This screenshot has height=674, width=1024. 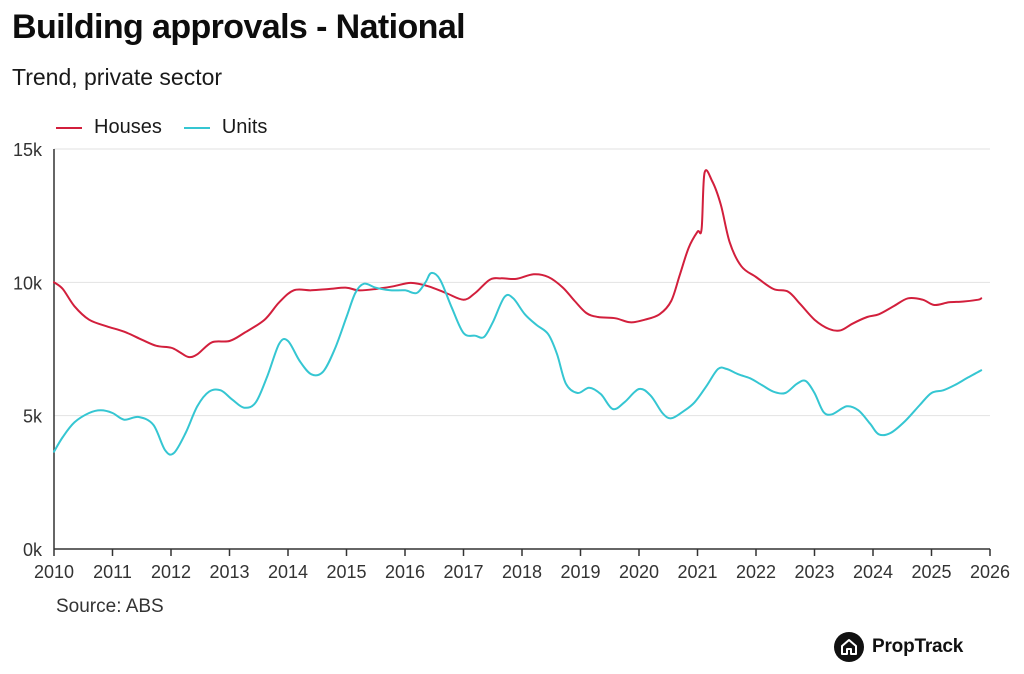 I want to click on x-tick-label: 2017, so click(x=463, y=572).